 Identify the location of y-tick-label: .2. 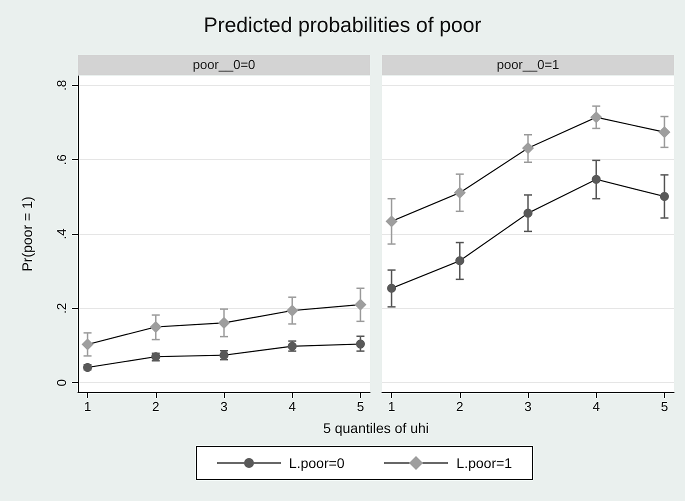
(61, 308).